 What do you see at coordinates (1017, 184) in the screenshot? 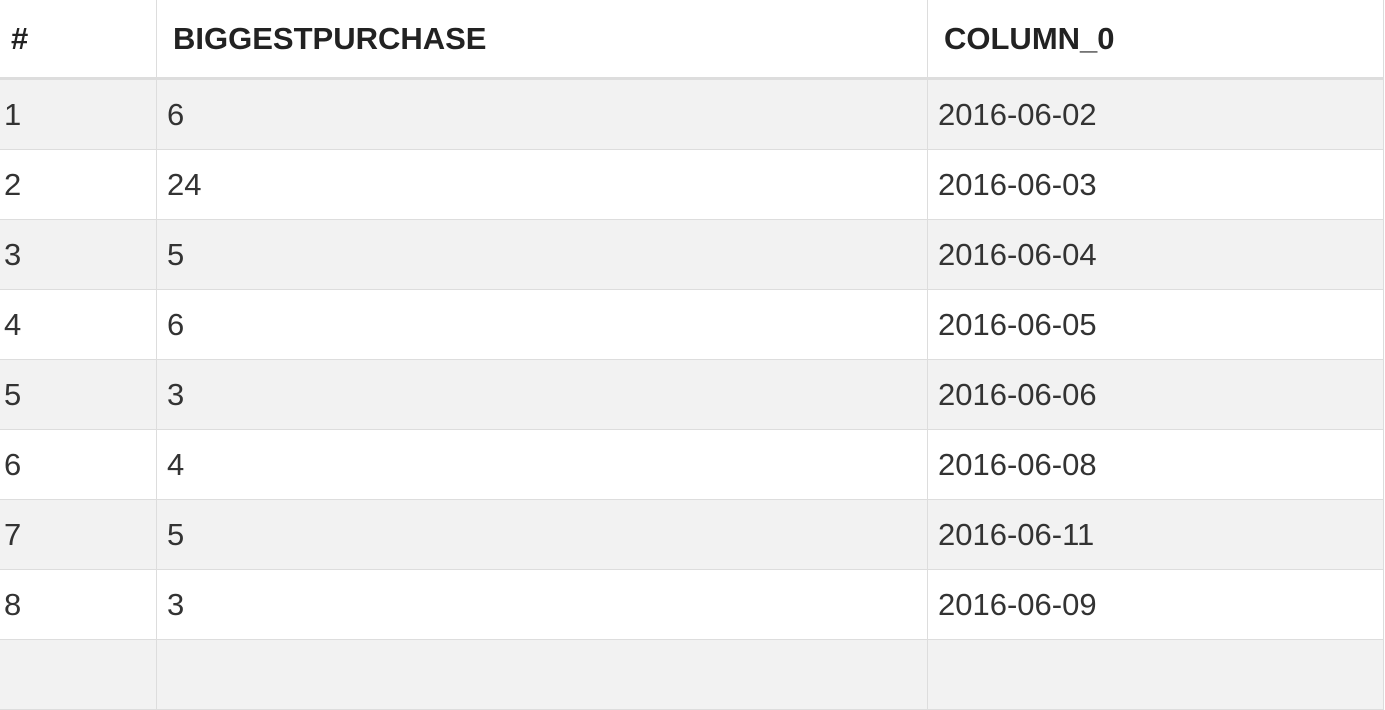
I see `column-0-cell: 2016-06-03` at bounding box center [1017, 184].